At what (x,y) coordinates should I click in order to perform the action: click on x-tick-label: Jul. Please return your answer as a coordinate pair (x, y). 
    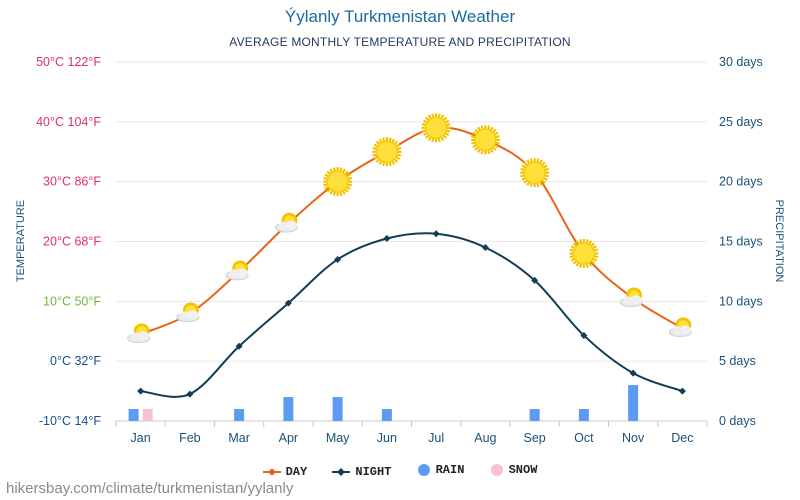
    Looking at the image, I should click on (436, 438).